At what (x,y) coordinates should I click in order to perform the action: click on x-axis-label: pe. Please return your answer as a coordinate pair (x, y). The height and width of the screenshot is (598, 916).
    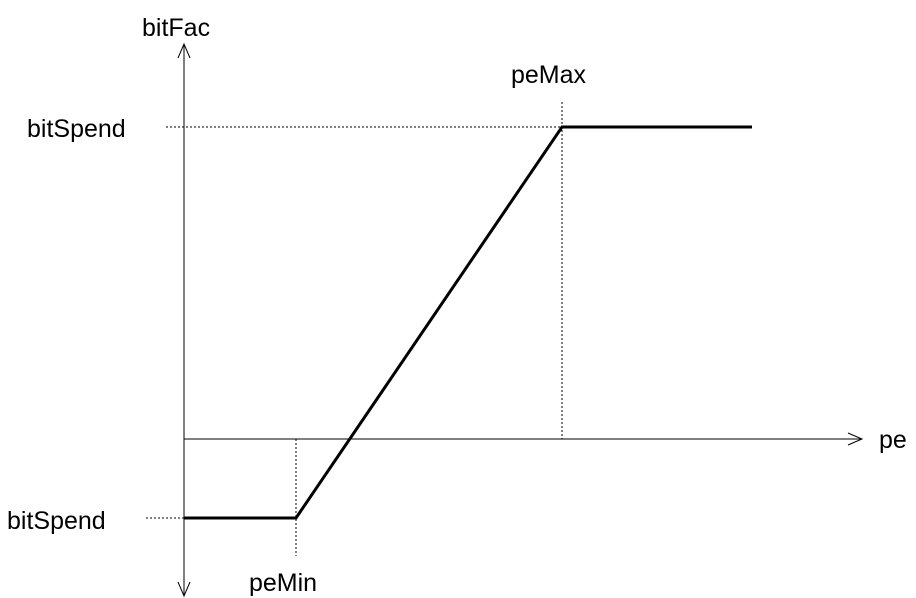
    Looking at the image, I should click on (893, 440).